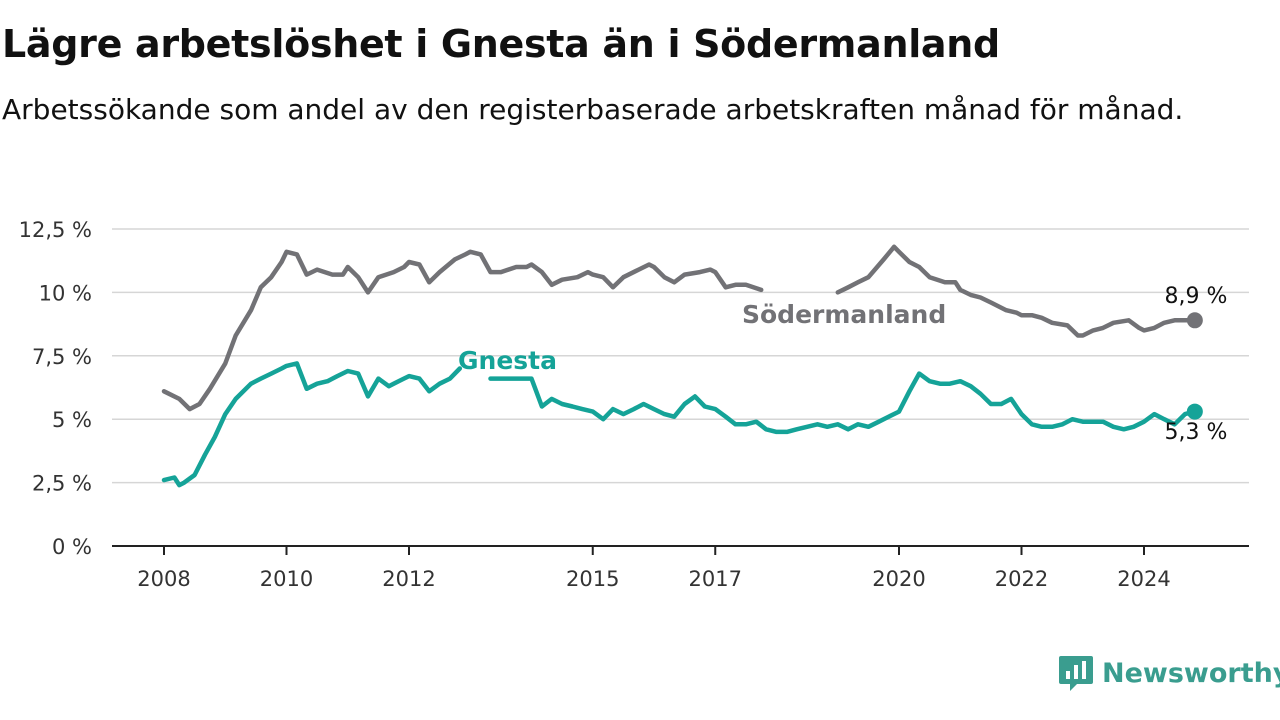 This screenshot has width=1280, height=720. What do you see at coordinates (1194, 411) in the screenshot?
I see `end-point-gnesta` at bounding box center [1194, 411].